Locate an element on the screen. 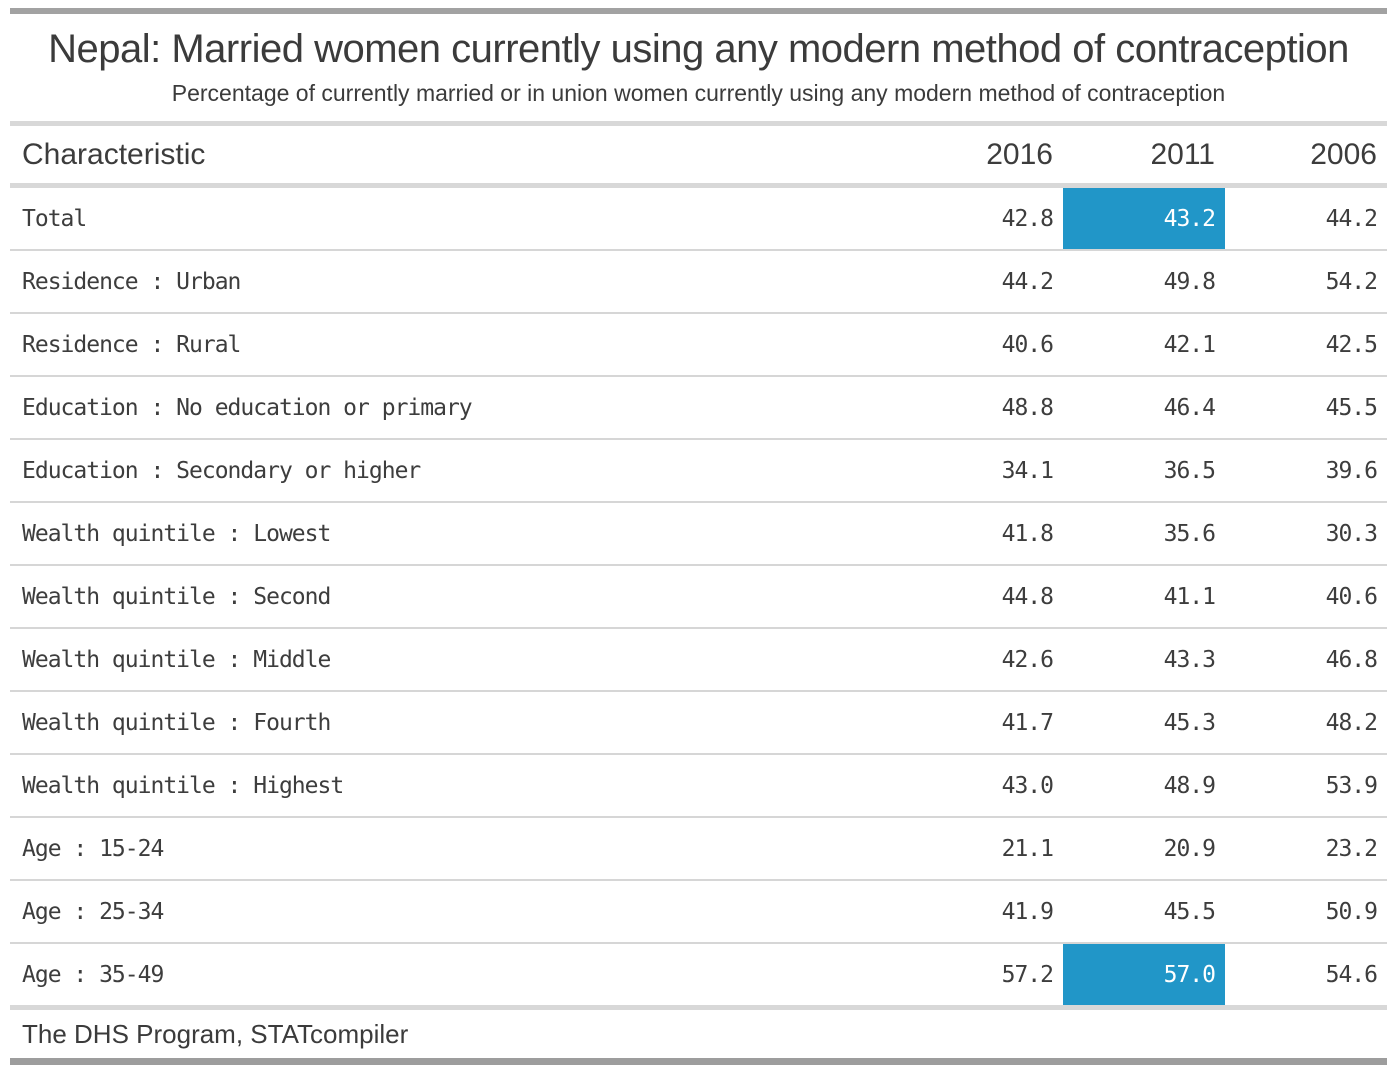  value-cell: 36.5 is located at coordinates (1189, 470).